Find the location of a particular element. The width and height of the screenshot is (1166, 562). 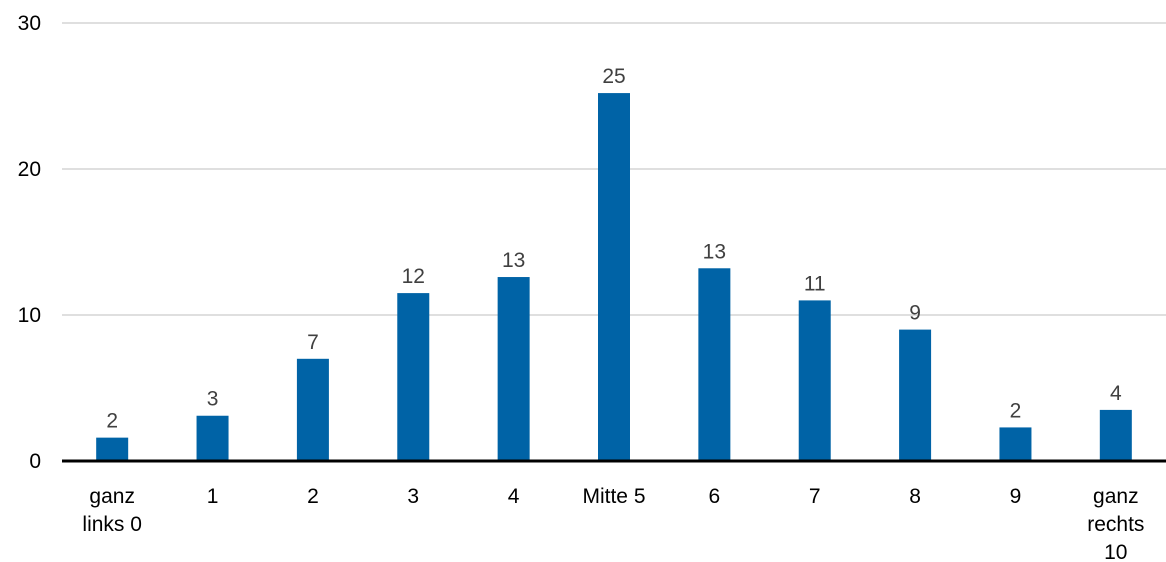

data-label: 7 is located at coordinates (313, 342).